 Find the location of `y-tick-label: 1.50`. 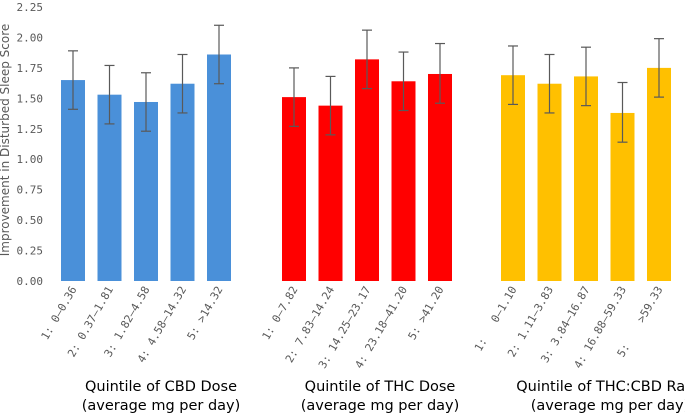

y-tick-label: 1.50 is located at coordinates (30, 98).